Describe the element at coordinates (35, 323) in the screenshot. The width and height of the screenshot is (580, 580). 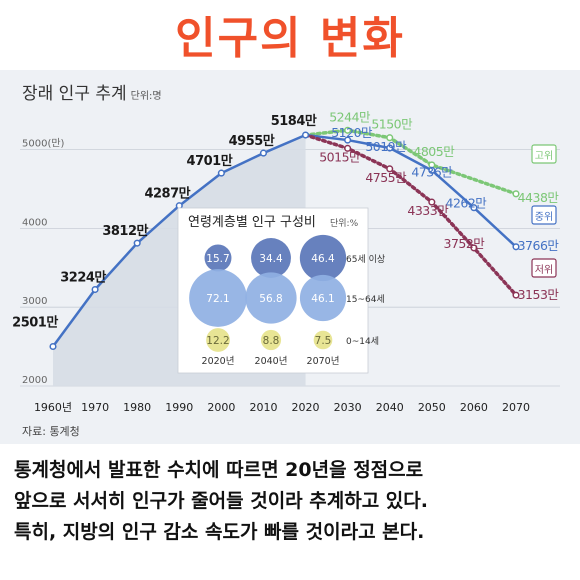
I see `point-label-actual-1960: 2501만` at that location.